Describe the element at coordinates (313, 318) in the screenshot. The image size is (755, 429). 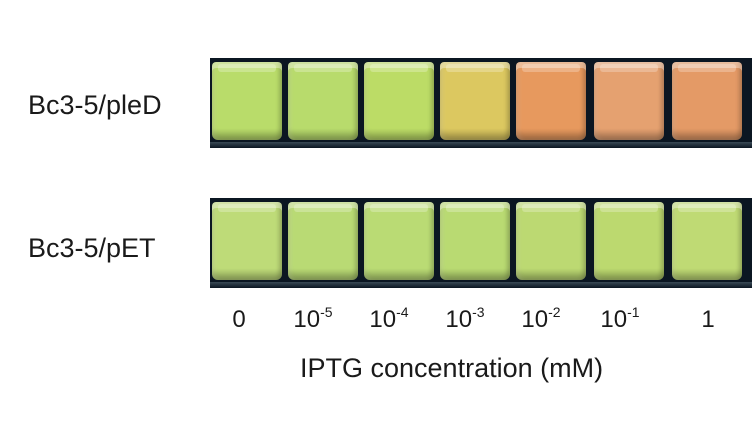
I see `x-tick-label: 10⁻⁵` at that location.